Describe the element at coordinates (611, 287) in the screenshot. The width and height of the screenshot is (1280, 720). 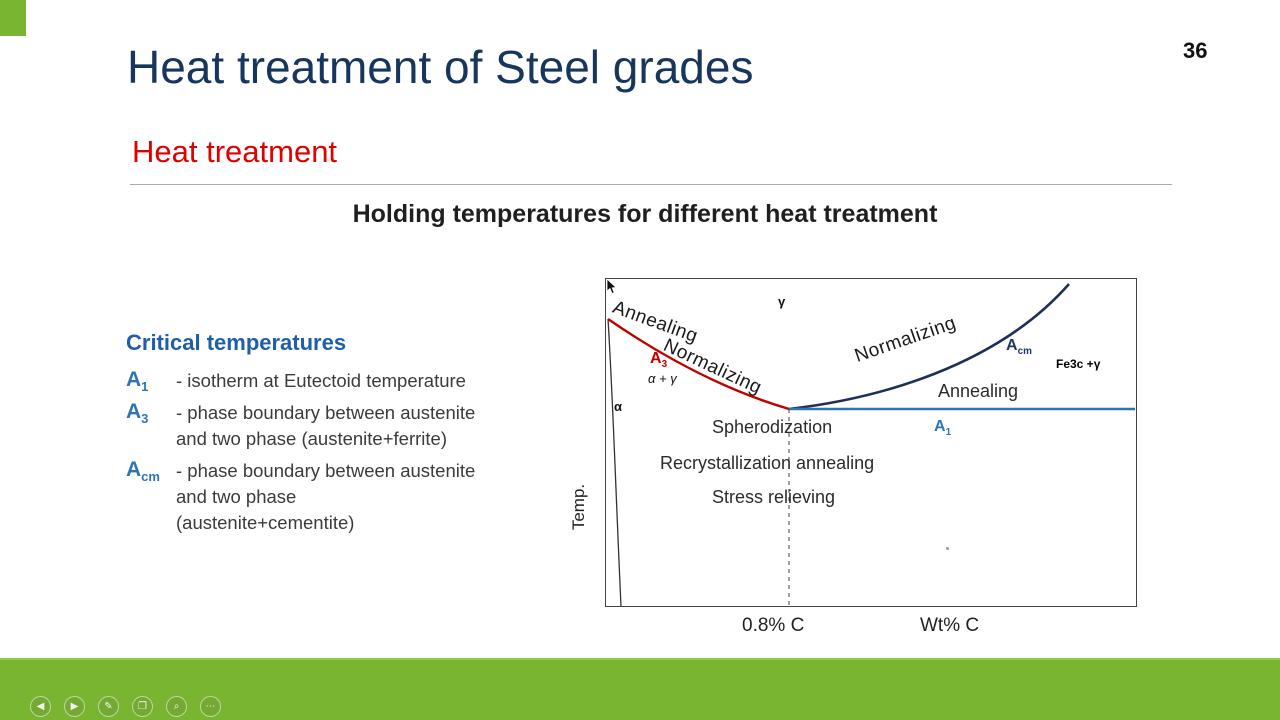
I see `mouse-cursor-icon` at that location.